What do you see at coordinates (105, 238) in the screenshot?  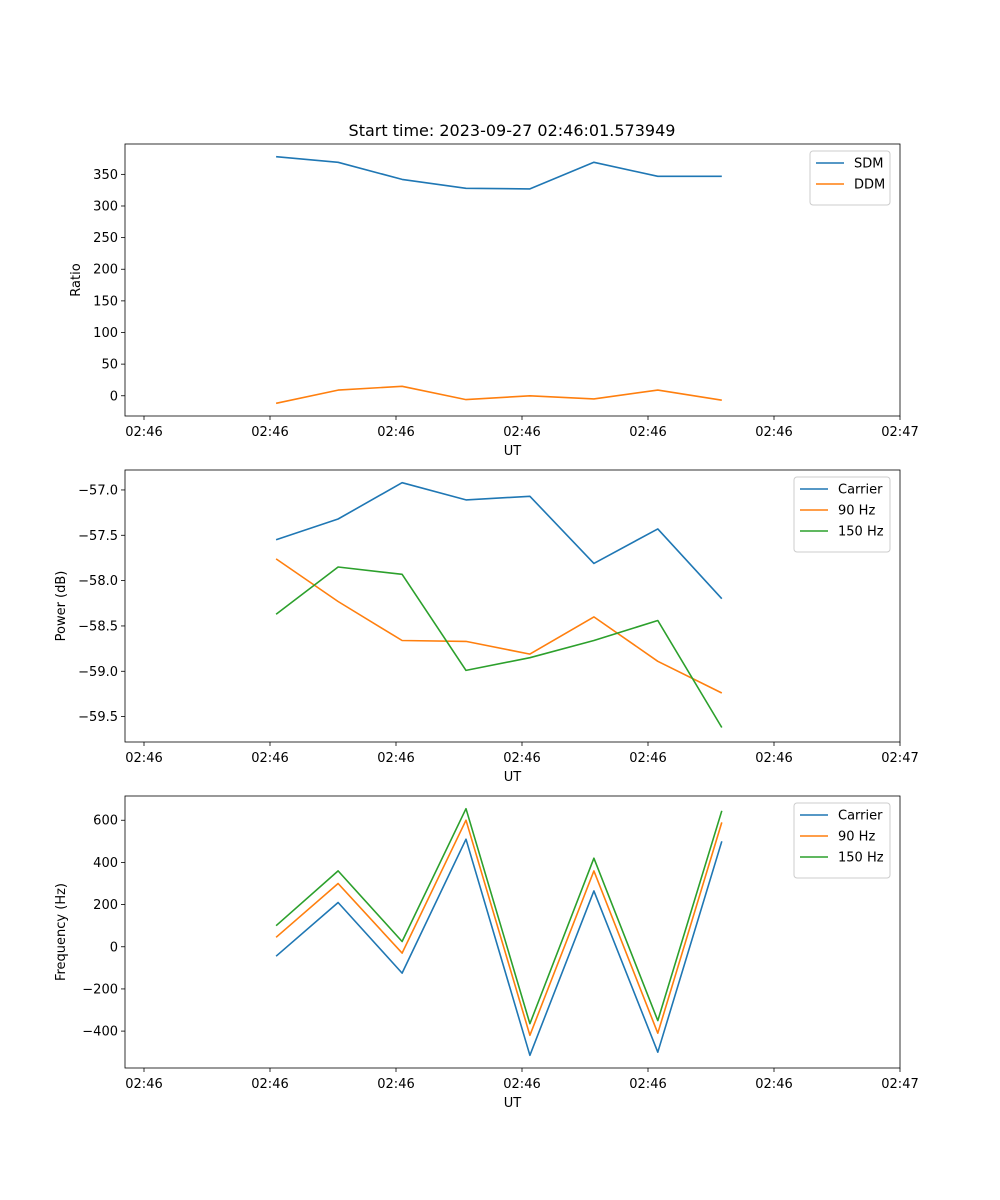 I see `y-tick-label: 250` at bounding box center [105, 238].